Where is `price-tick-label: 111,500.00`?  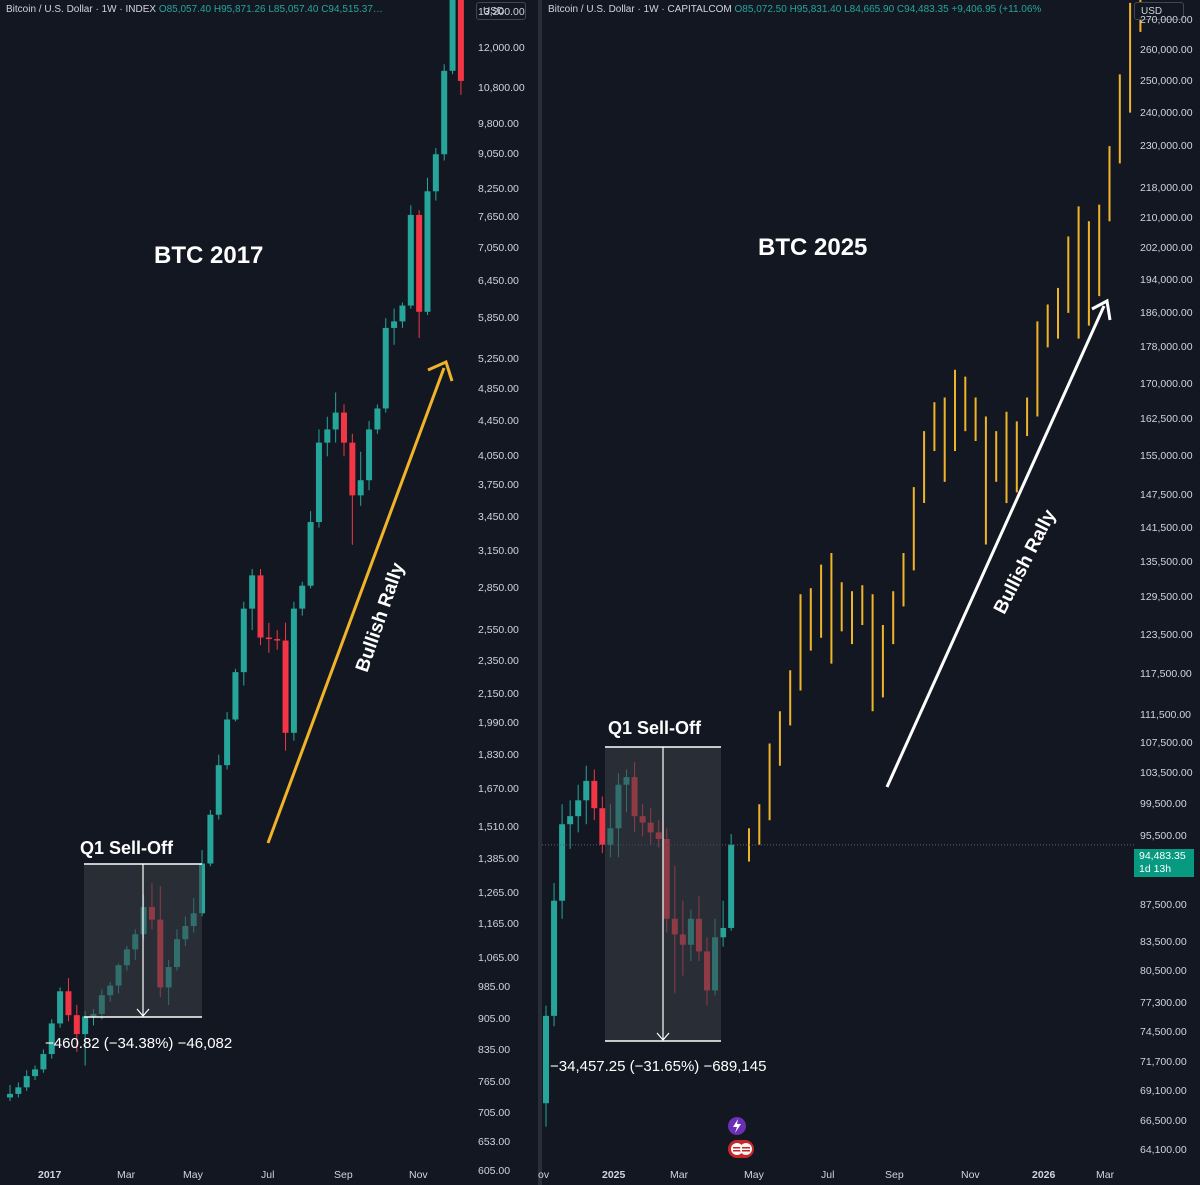
price-tick-label: 111,500.00 is located at coordinates (1165, 714).